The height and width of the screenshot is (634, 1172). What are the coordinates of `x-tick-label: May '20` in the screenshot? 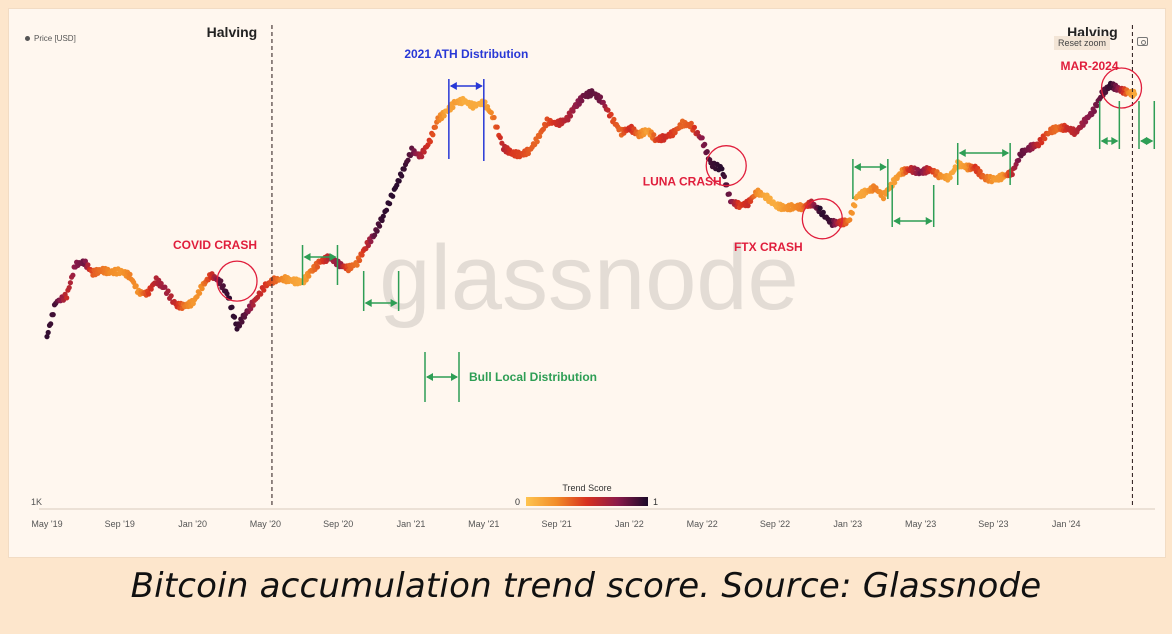 It's located at (265, 524).